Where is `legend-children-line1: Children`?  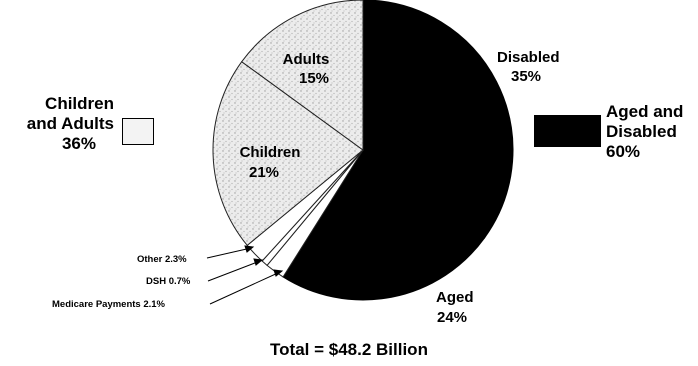 legend-children-line1: Children is located at coordinates (79, 103).